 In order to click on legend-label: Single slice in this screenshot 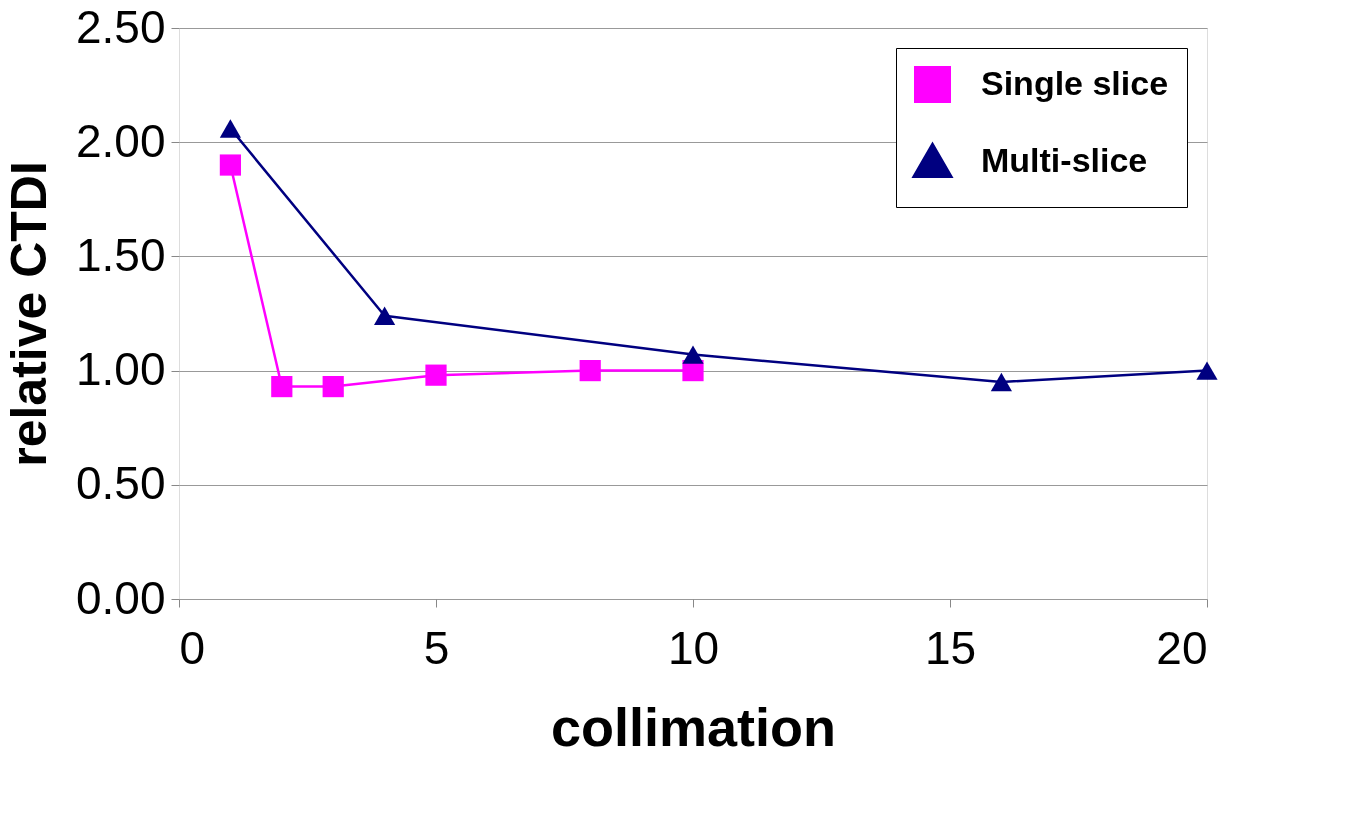, I will do `click(1075, 82)`.